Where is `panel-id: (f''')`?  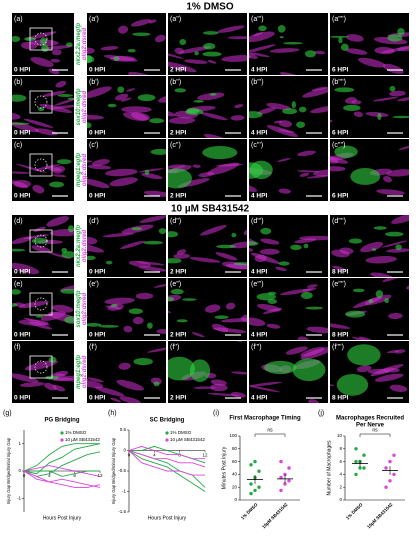 panel-id: (f''') is located at coordinates (256, 347).